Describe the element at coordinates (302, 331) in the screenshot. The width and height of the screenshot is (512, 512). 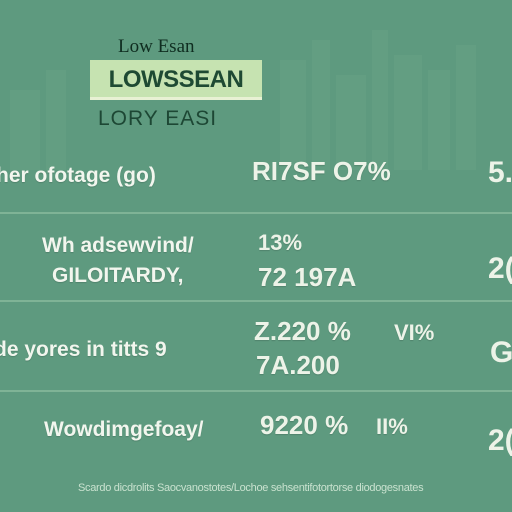
I see `row-3-value: Z.220 %` at that location.